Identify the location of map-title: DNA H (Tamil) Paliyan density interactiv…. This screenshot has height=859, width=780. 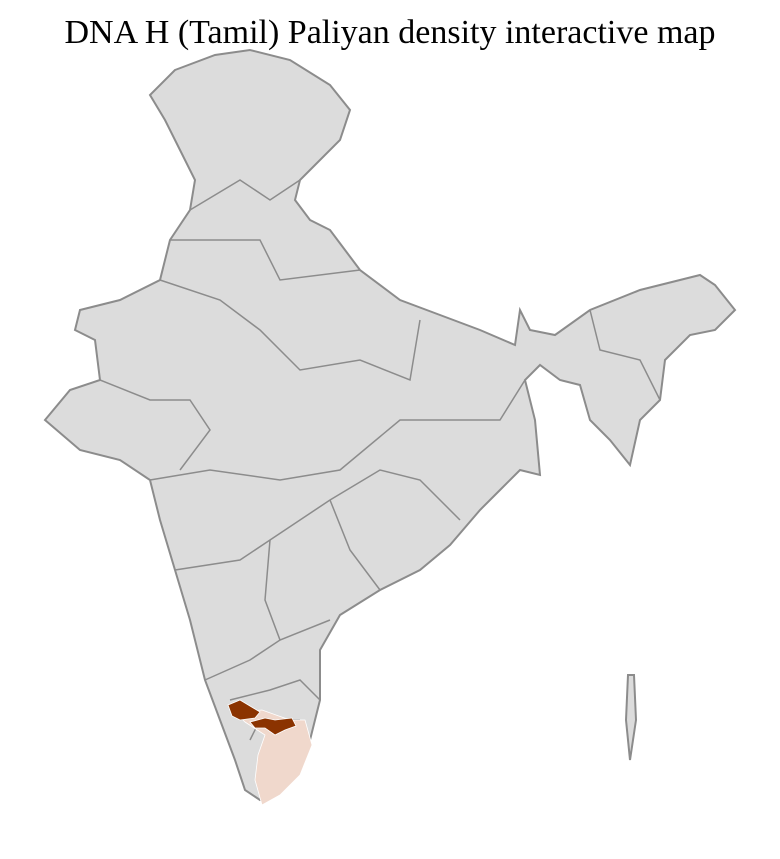
(390, 32).